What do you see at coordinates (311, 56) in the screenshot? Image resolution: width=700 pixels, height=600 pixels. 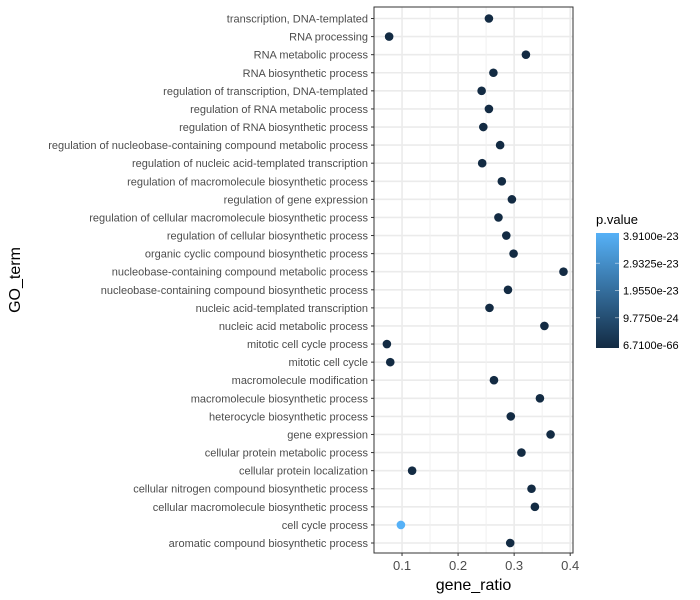 I see `y-tick-label: RNA metabolic process` at bounding box center [311, 56].